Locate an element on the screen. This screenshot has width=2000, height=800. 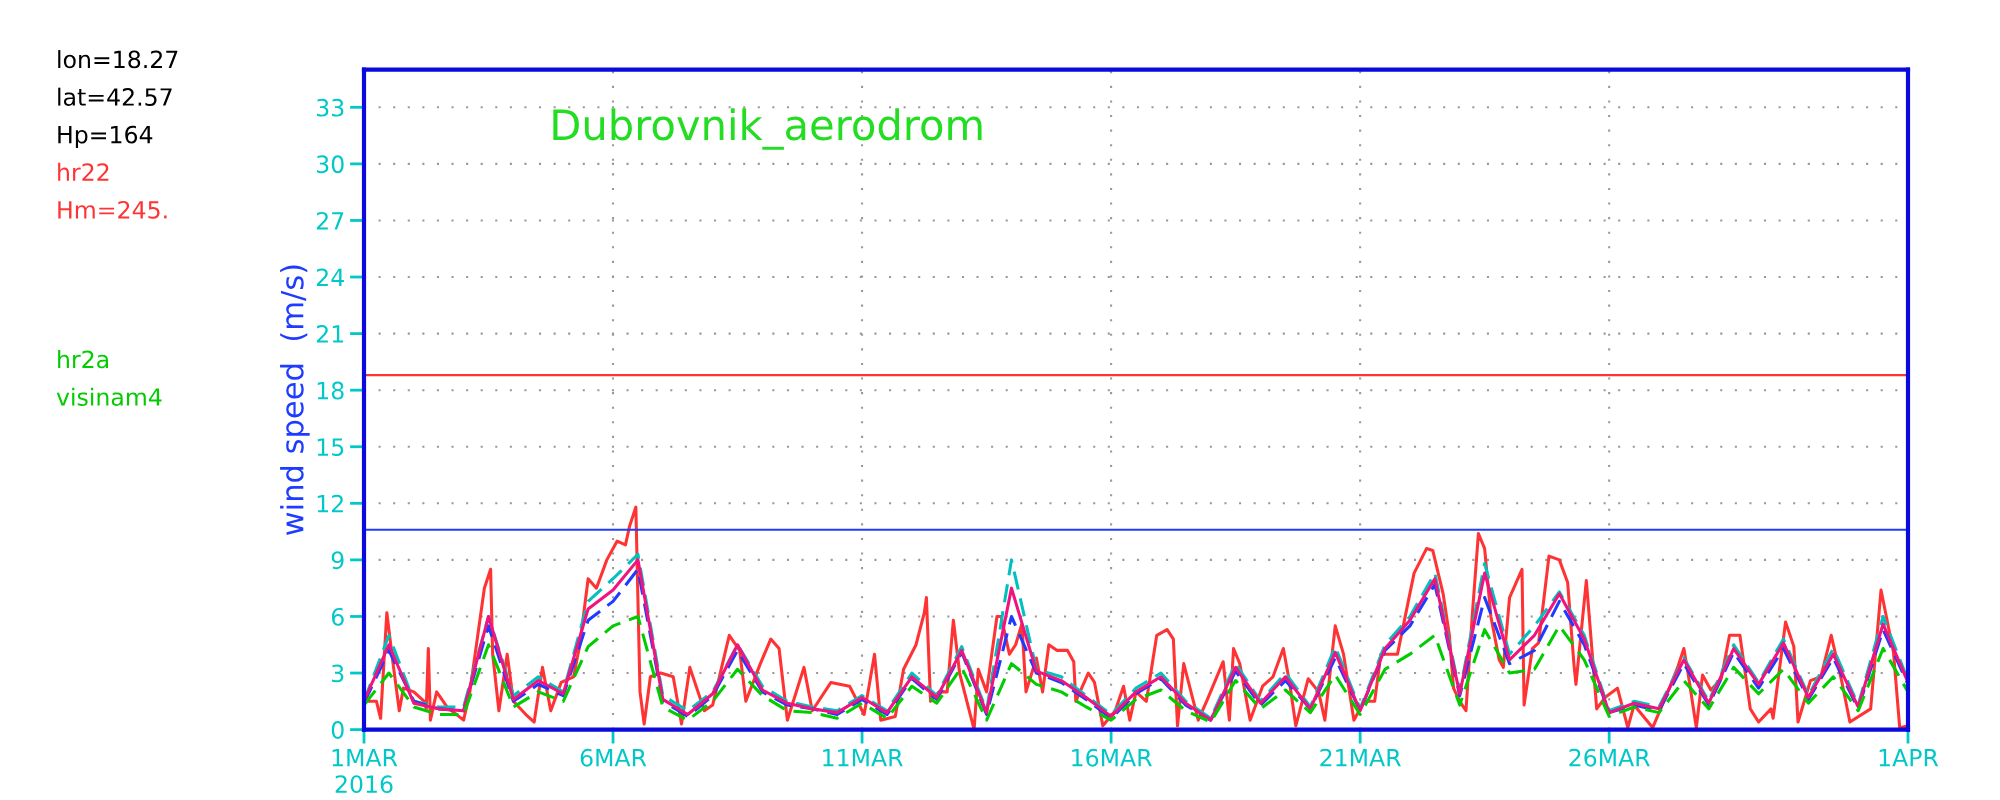
y-tick-label: 6 is located at coordinates (337, 616).